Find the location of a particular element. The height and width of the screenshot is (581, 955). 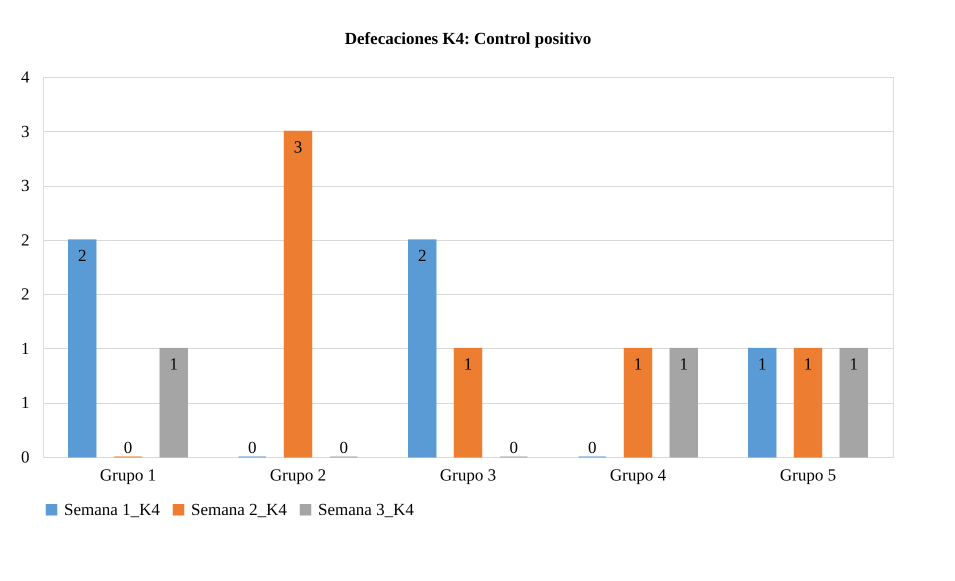

x-tick-label: Grupo 5 is located at coordinates (808, 475).